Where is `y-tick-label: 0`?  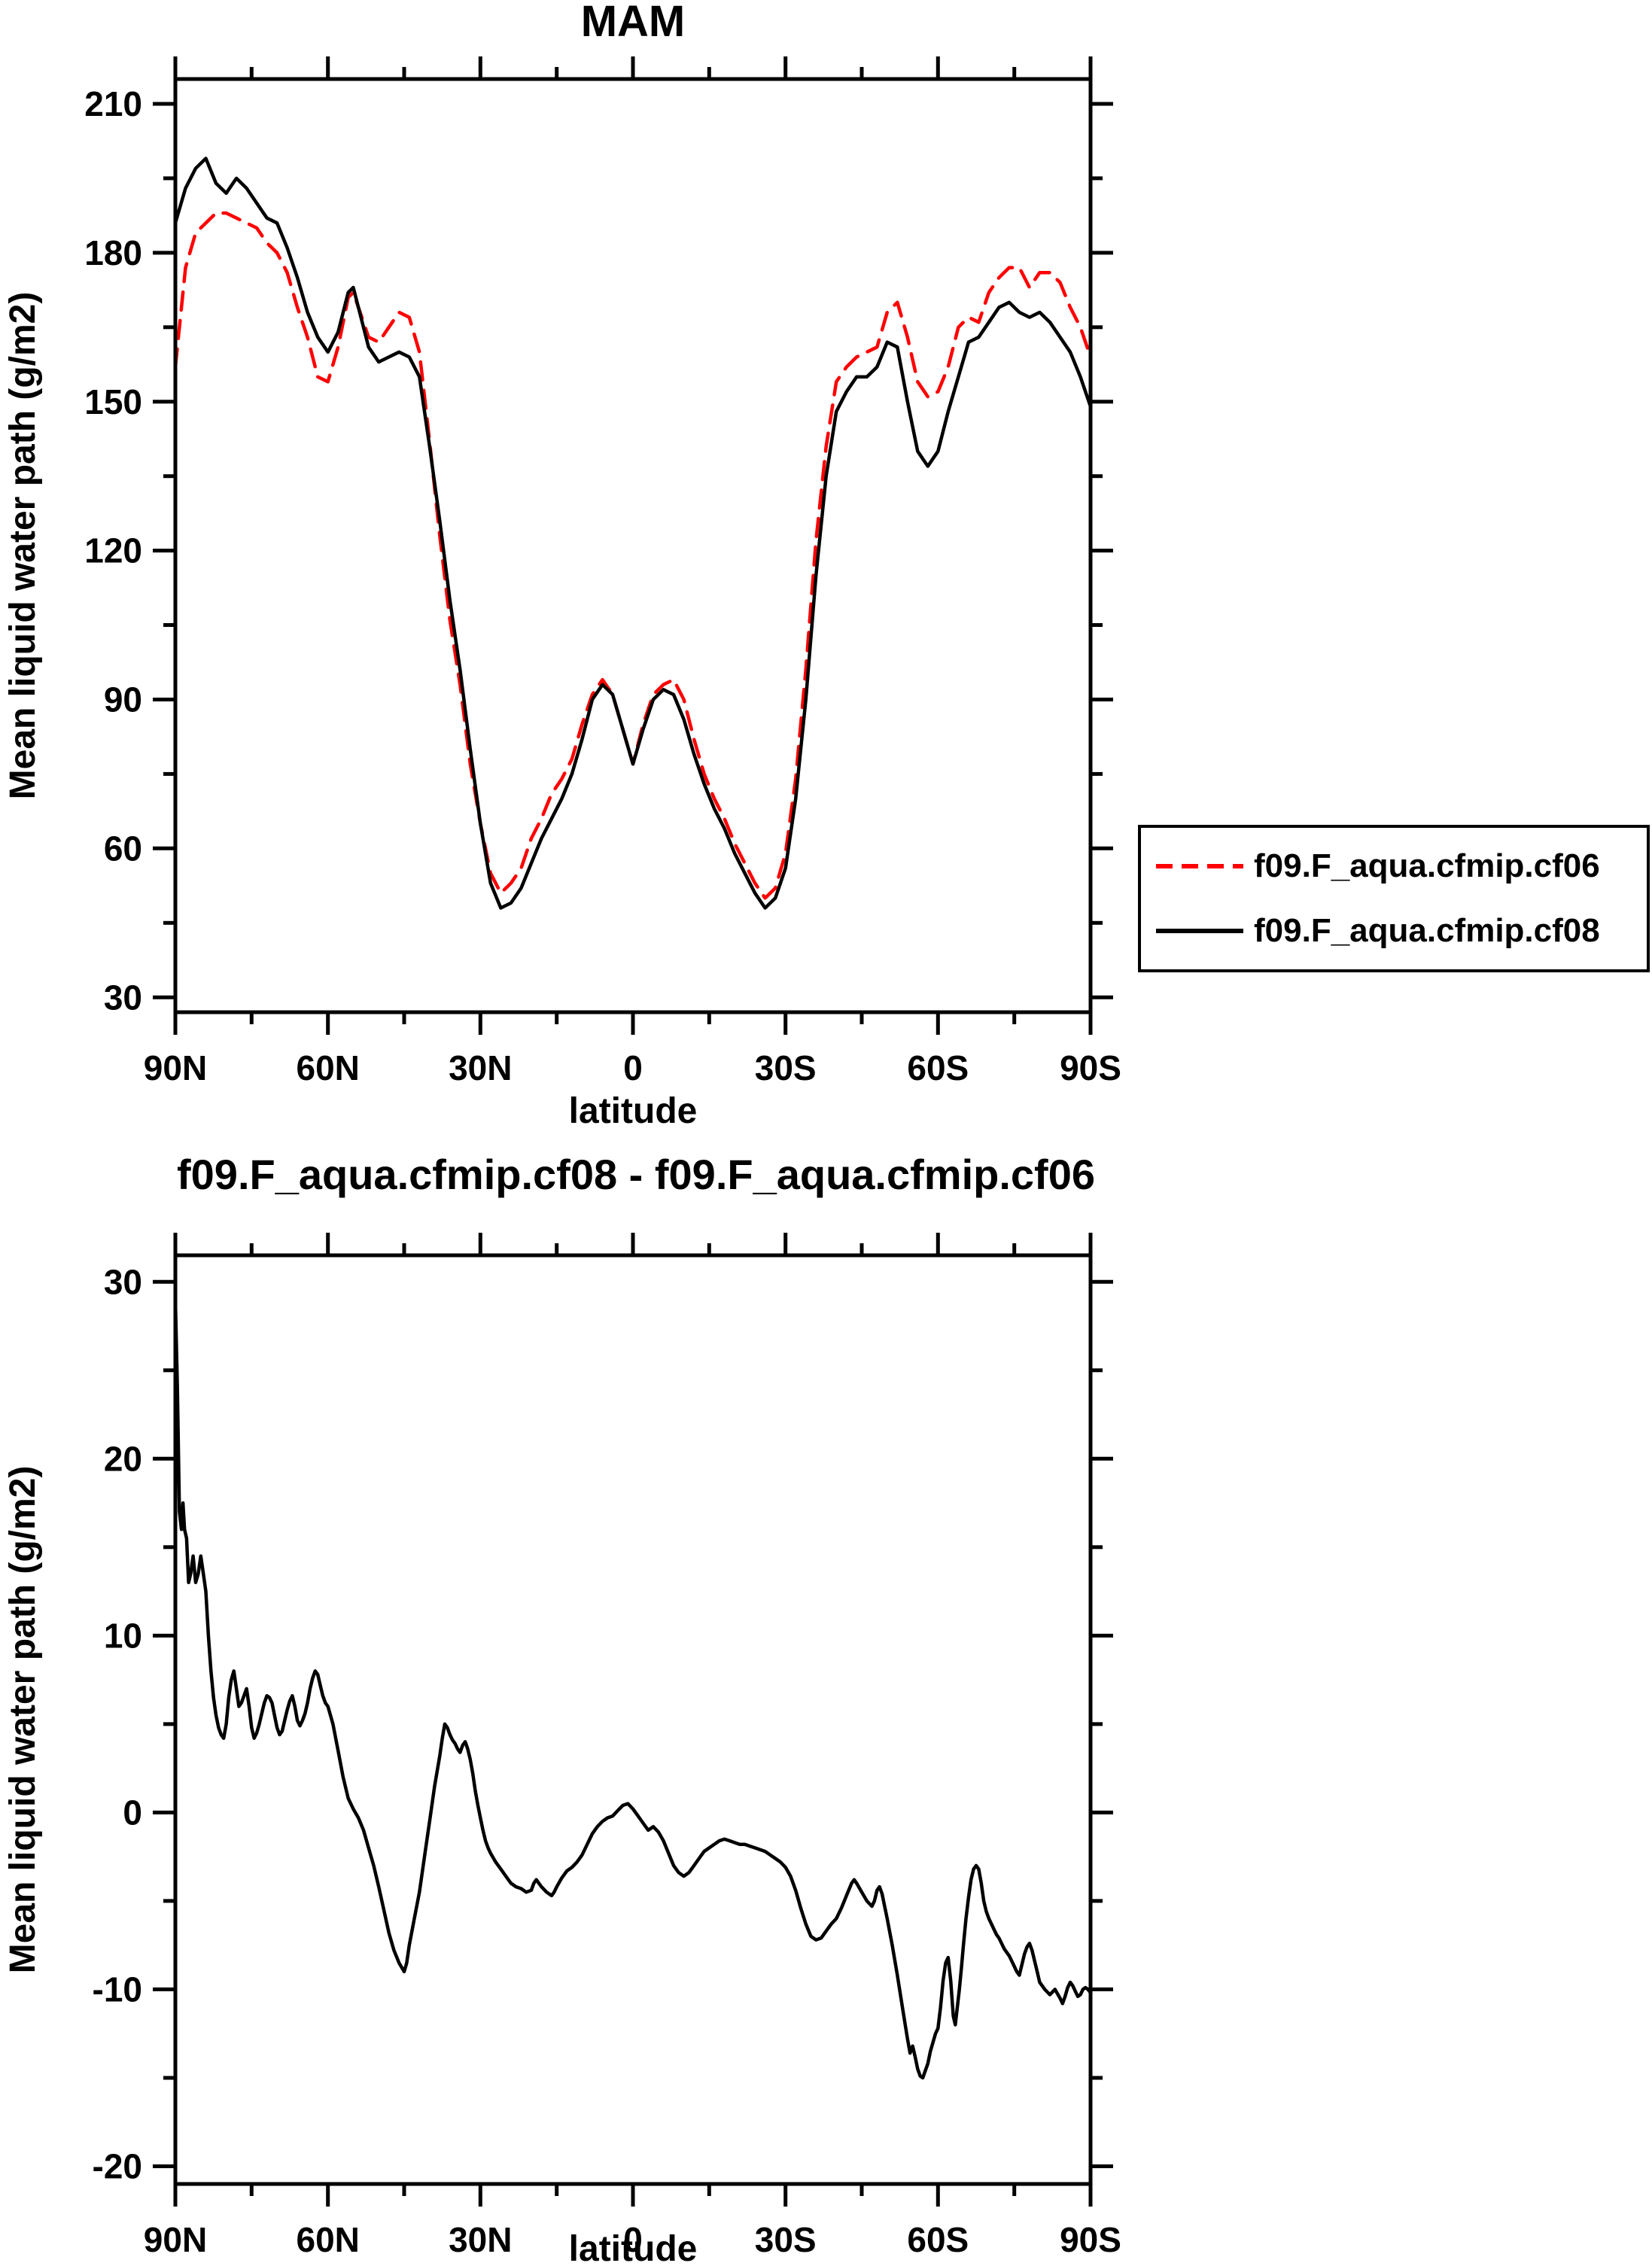
y-tick-label: 0 is located at coordinates (133, 1813).